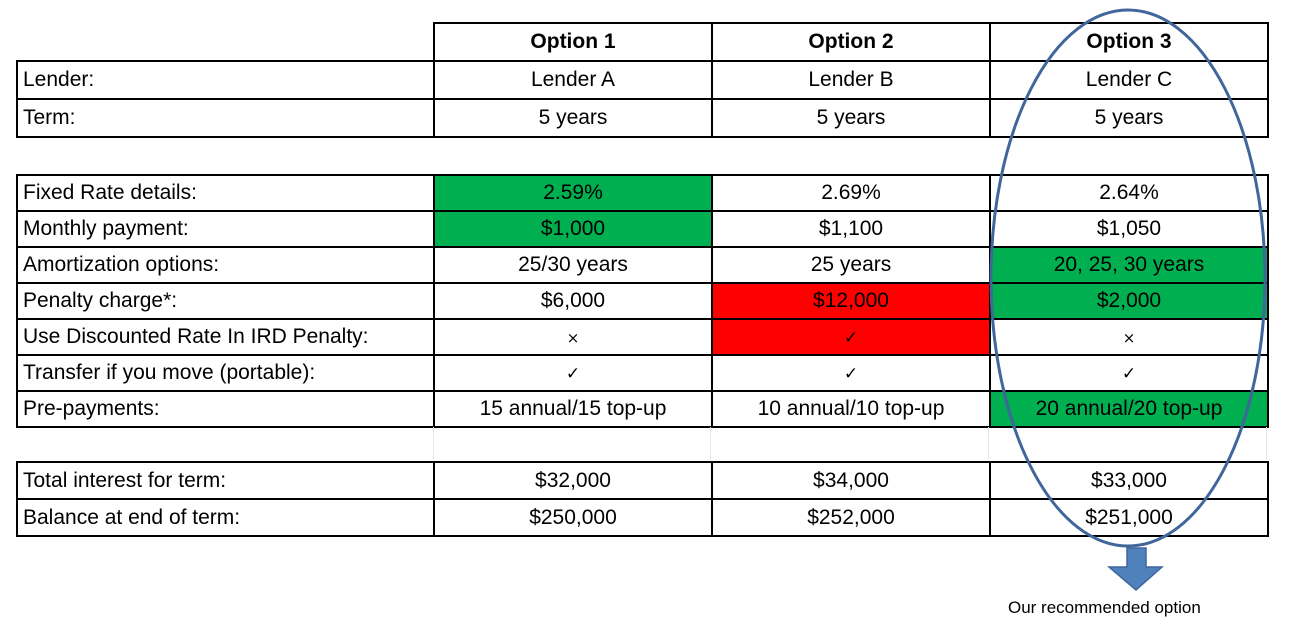 The width and height of the screenshot is (1299, 623). What do you see at coordinates (225, 337) in the screenshot?
I see `row-label: Use Discounted Rate In IRD Penalty:` at bounding box center [225, 337].